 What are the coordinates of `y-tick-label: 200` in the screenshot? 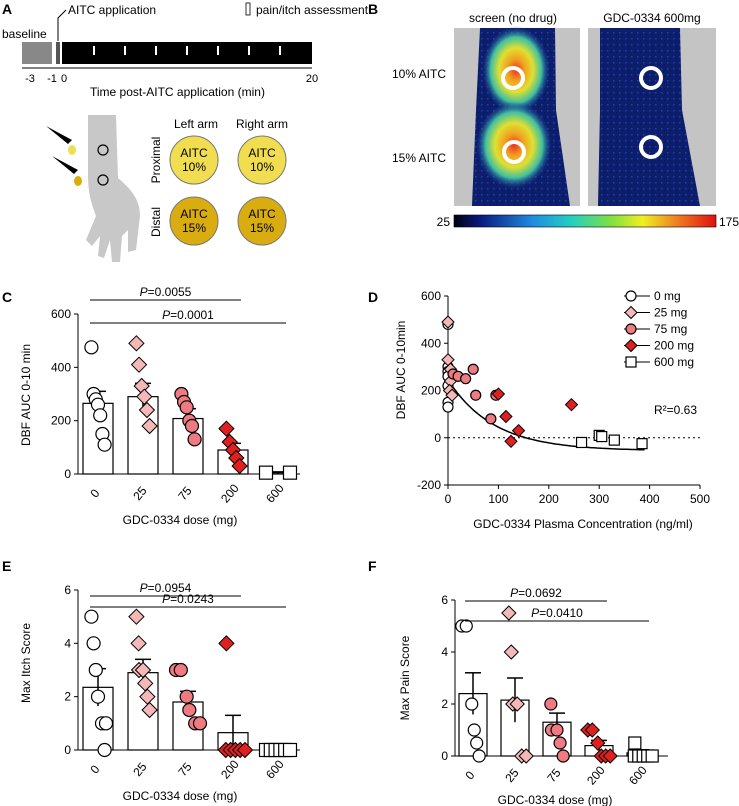 It's located at (61, 421).